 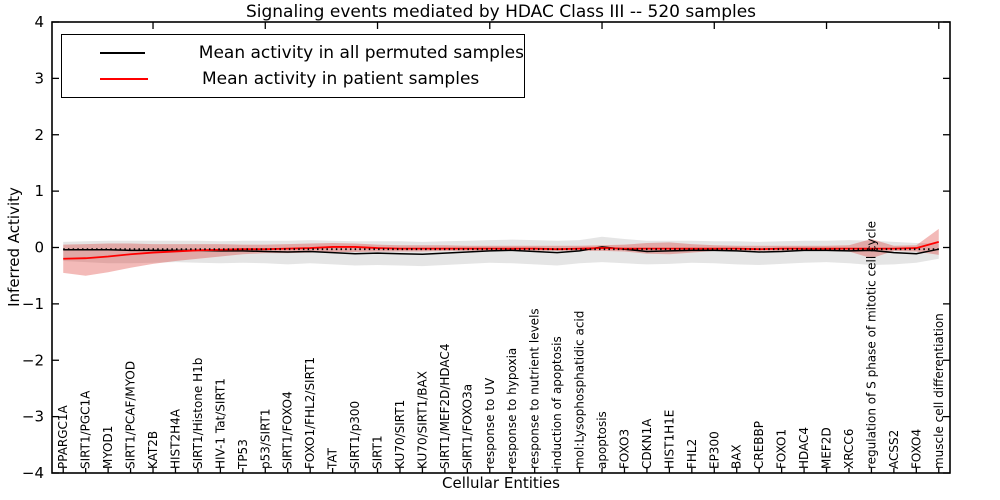 What do you see at coordinates (33, 360) in the screenshot?
I see `svg-text: −2` at bounding box center [33, 360].